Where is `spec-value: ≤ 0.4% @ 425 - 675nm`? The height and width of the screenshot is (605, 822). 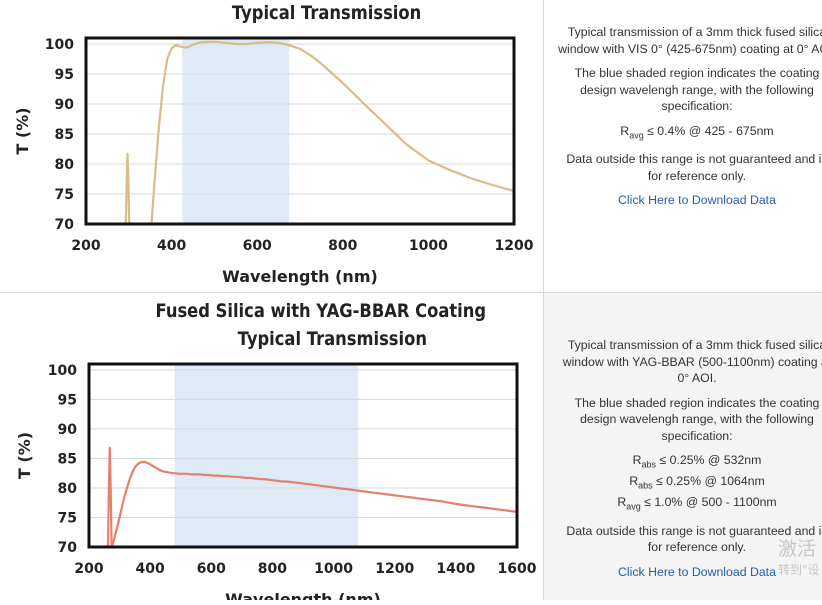
spec-value: ≤ 0.4% @ 425 - 675nm is located at coordinates (708, 130).